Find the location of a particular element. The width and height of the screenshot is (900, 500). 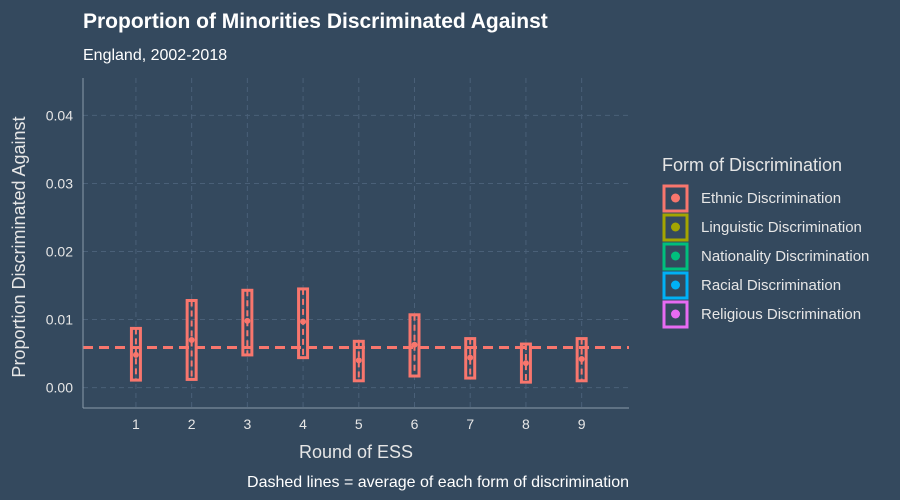

x-tick-label: 4 is located at coordinates (303, 424).